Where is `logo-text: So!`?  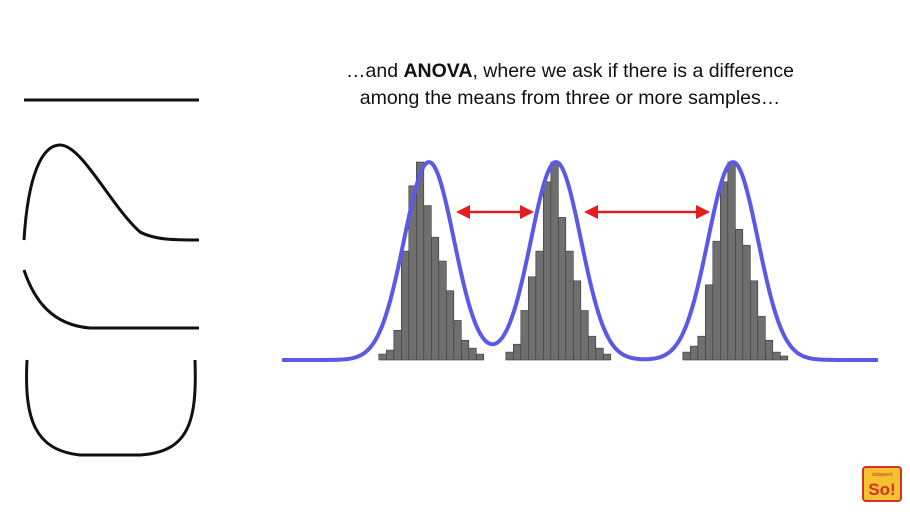
logo-text: So! is located at coordinates (881, 489).